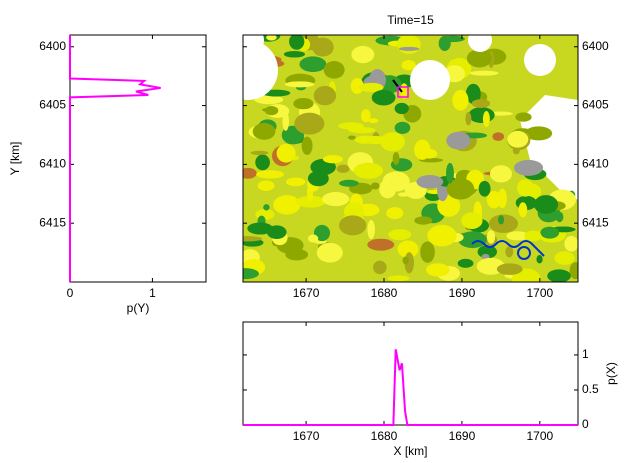 The image size is (640, 463). What do you see at coordinates (595, 164) in the screenshot?
I see `y-tick-label: 6410` at bounding box center [595, 164].